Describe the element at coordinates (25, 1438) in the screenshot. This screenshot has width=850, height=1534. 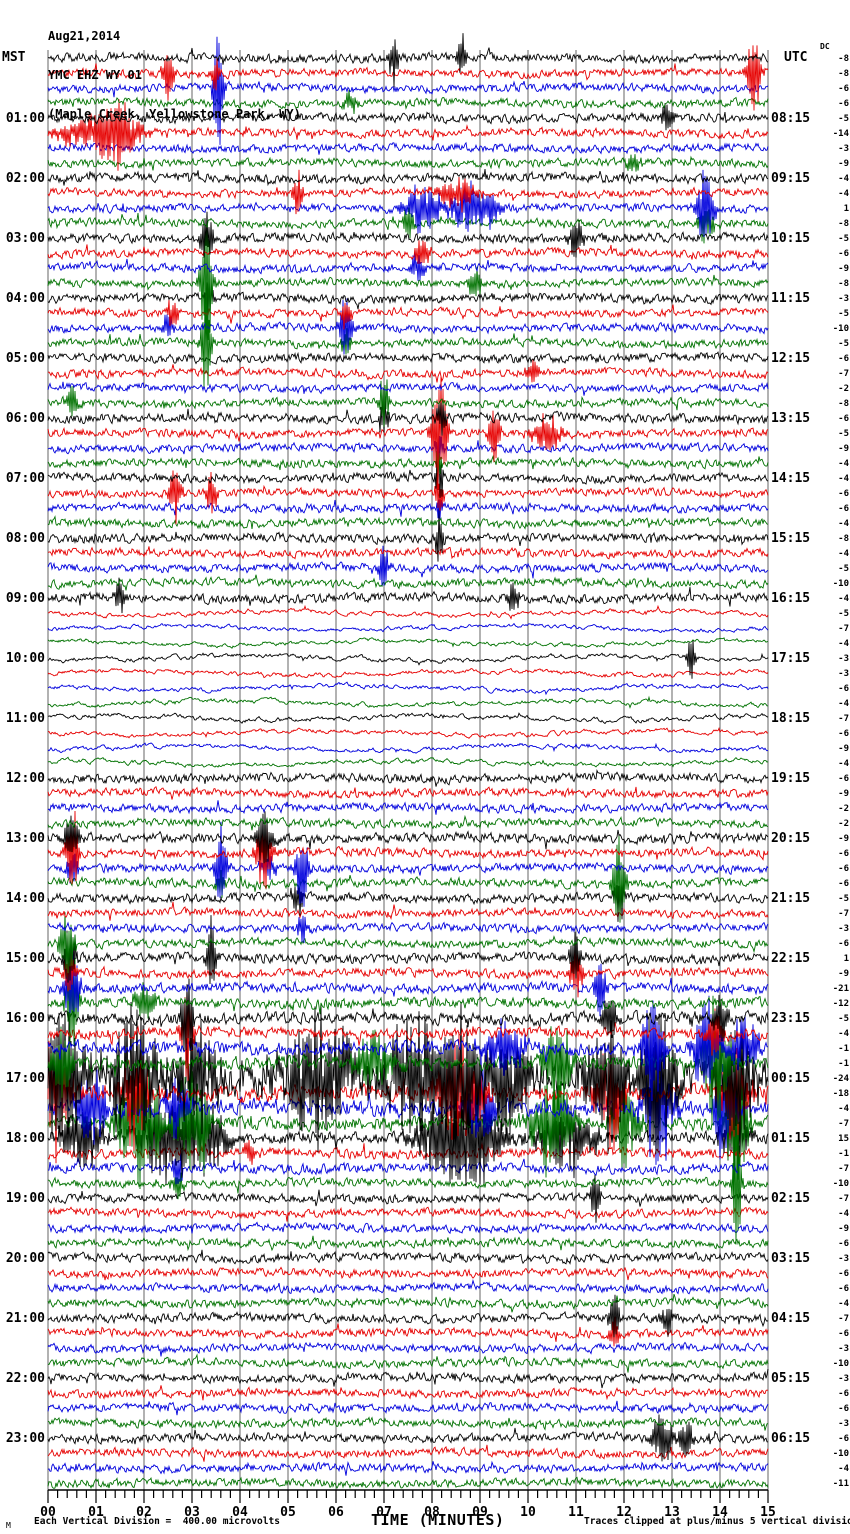
I see `mst-hour-label: 23:00` at that location.